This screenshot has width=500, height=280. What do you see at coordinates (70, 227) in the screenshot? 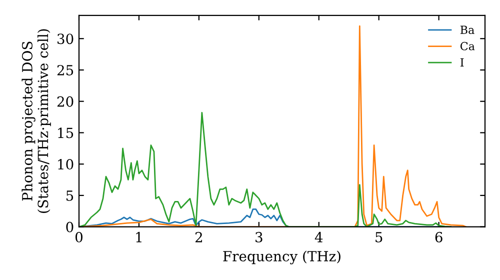
I see `y-tick-label: 0` at bounding box center [70, 227].